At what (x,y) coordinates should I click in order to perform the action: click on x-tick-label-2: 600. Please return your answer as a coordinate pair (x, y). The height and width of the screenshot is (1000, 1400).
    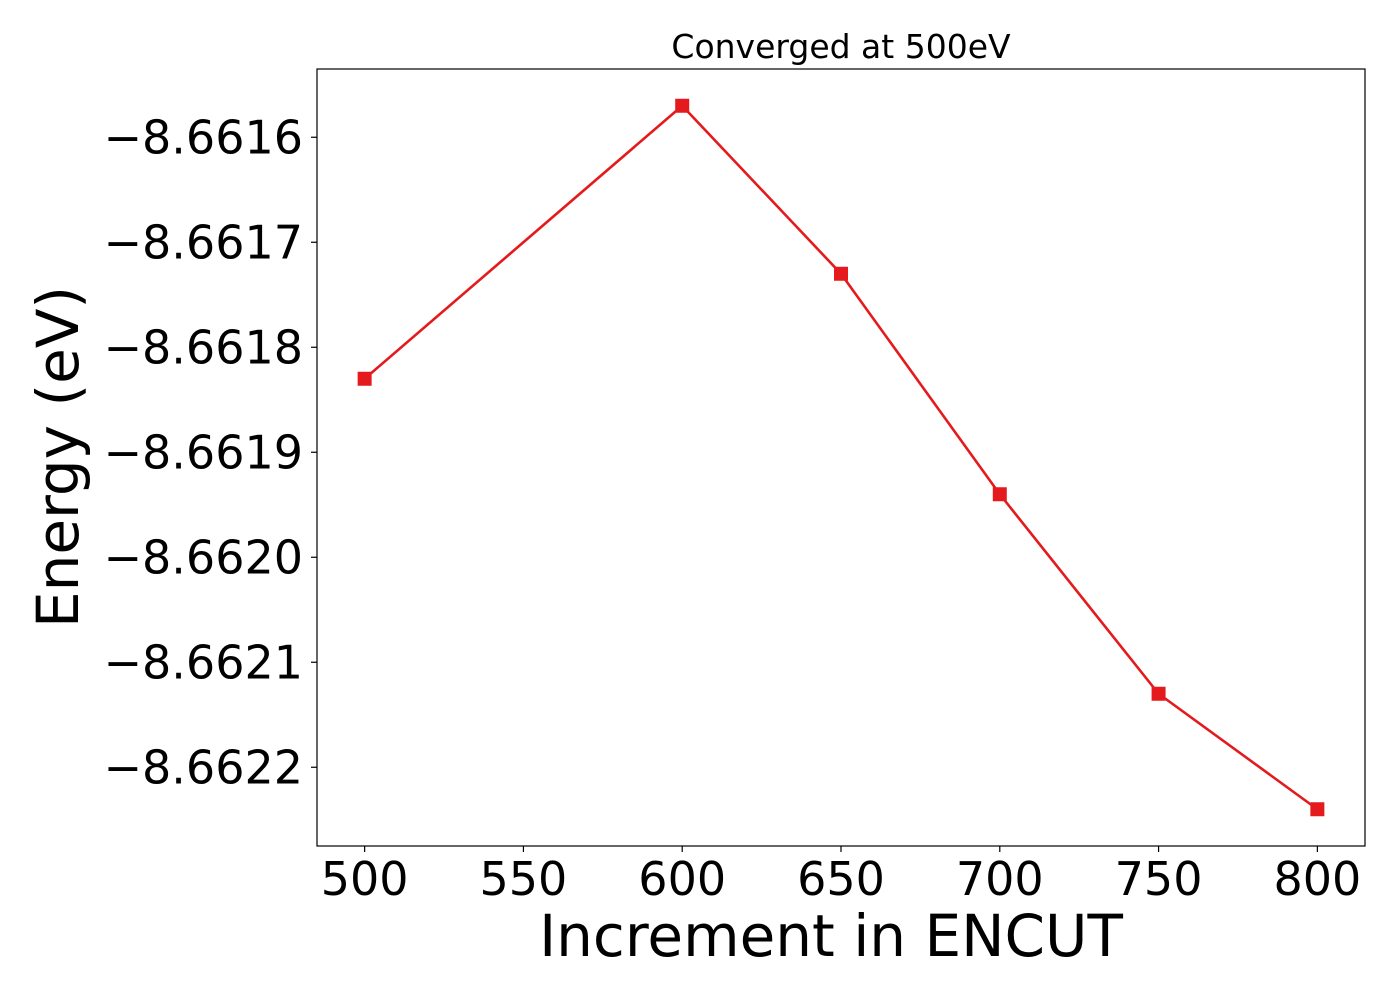
    Looking at the image, I should click on (682, 879).